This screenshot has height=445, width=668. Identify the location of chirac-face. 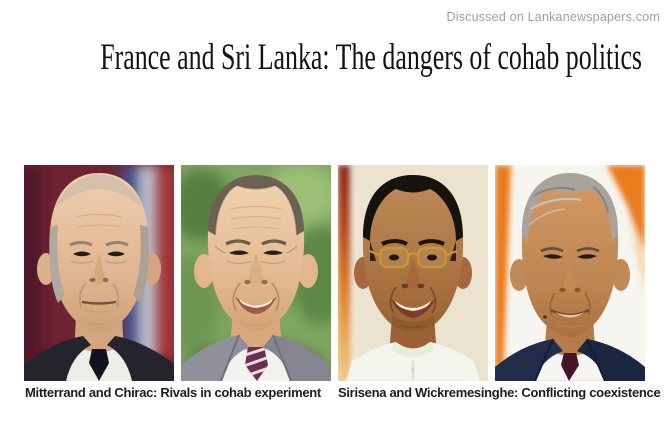
(256, 253).